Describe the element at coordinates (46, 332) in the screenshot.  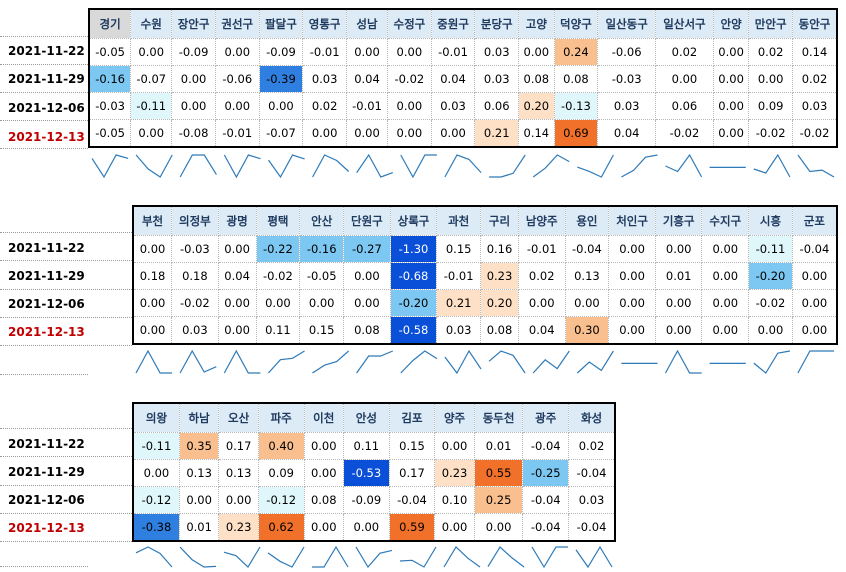
I see `date-label-latest: 2021-12-13` at that location.